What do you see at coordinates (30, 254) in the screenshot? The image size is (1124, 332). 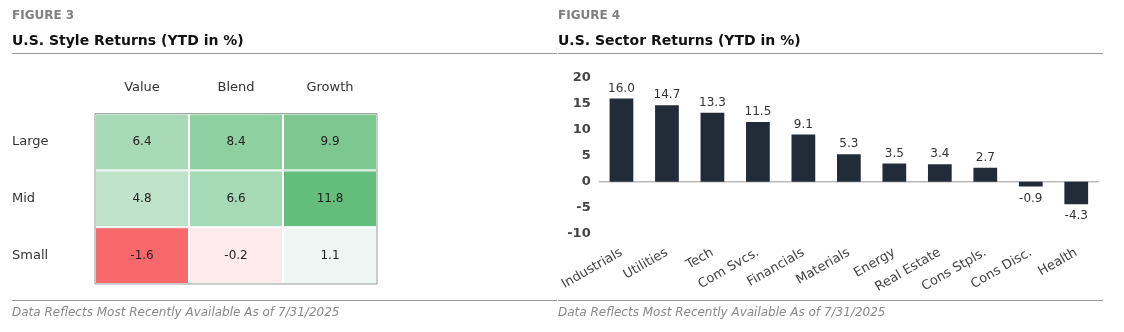 I see `y-tick-label: Small` at bounding box center [30, 254].